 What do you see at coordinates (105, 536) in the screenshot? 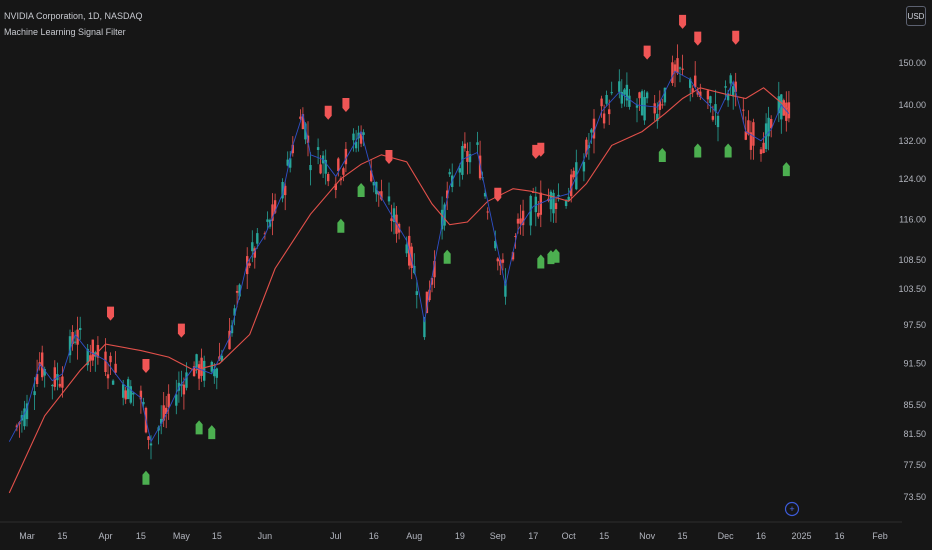
I see `x-tick-label: Apr` at bounding box center [105, 536].